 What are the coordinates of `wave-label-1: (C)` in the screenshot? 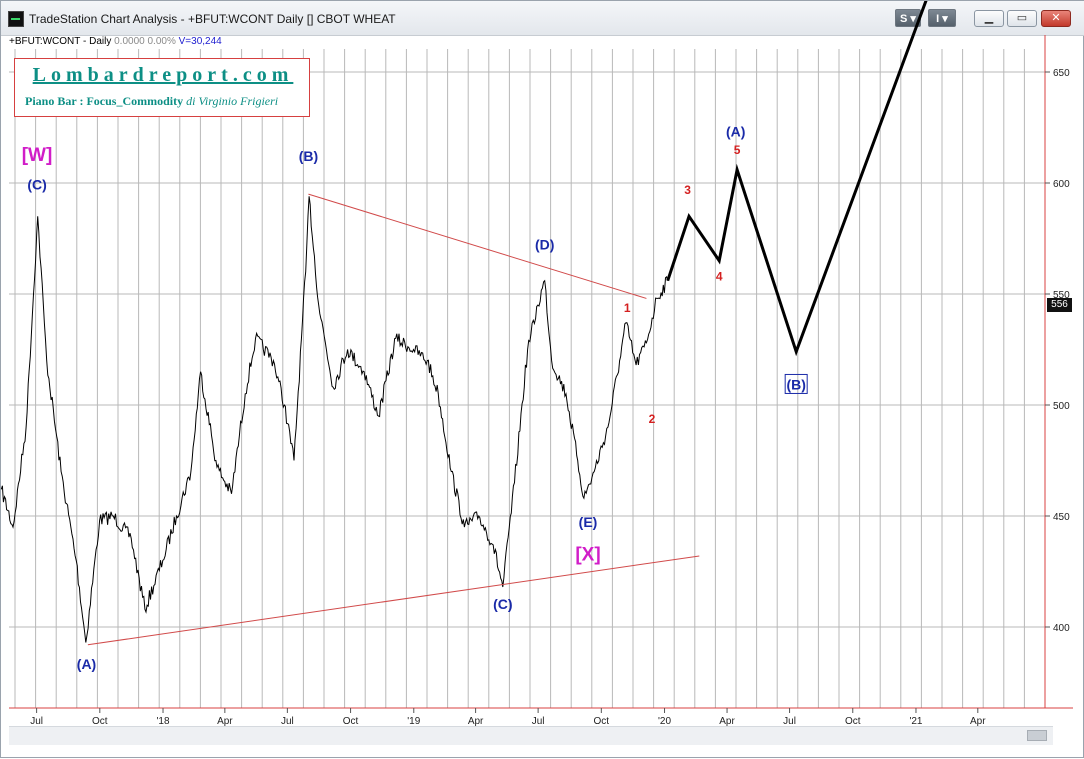 It's located at (36, 185).